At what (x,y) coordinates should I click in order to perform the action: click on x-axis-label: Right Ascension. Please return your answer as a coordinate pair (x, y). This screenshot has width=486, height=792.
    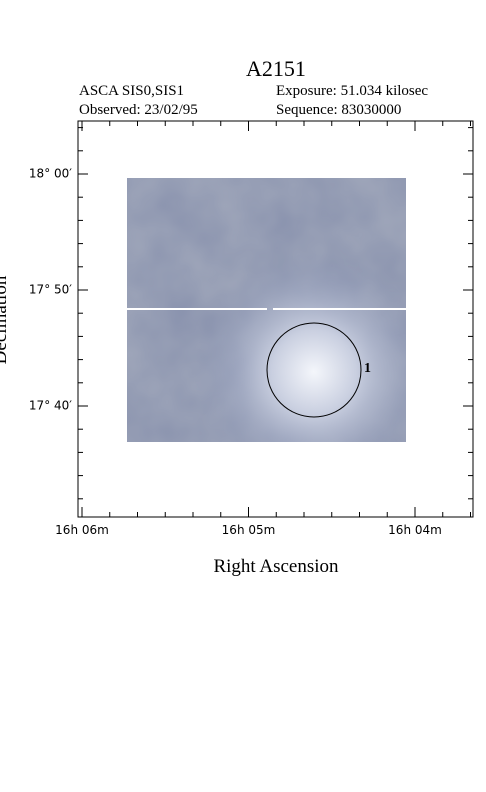
    Looking at the image, I should click on (276, 566).